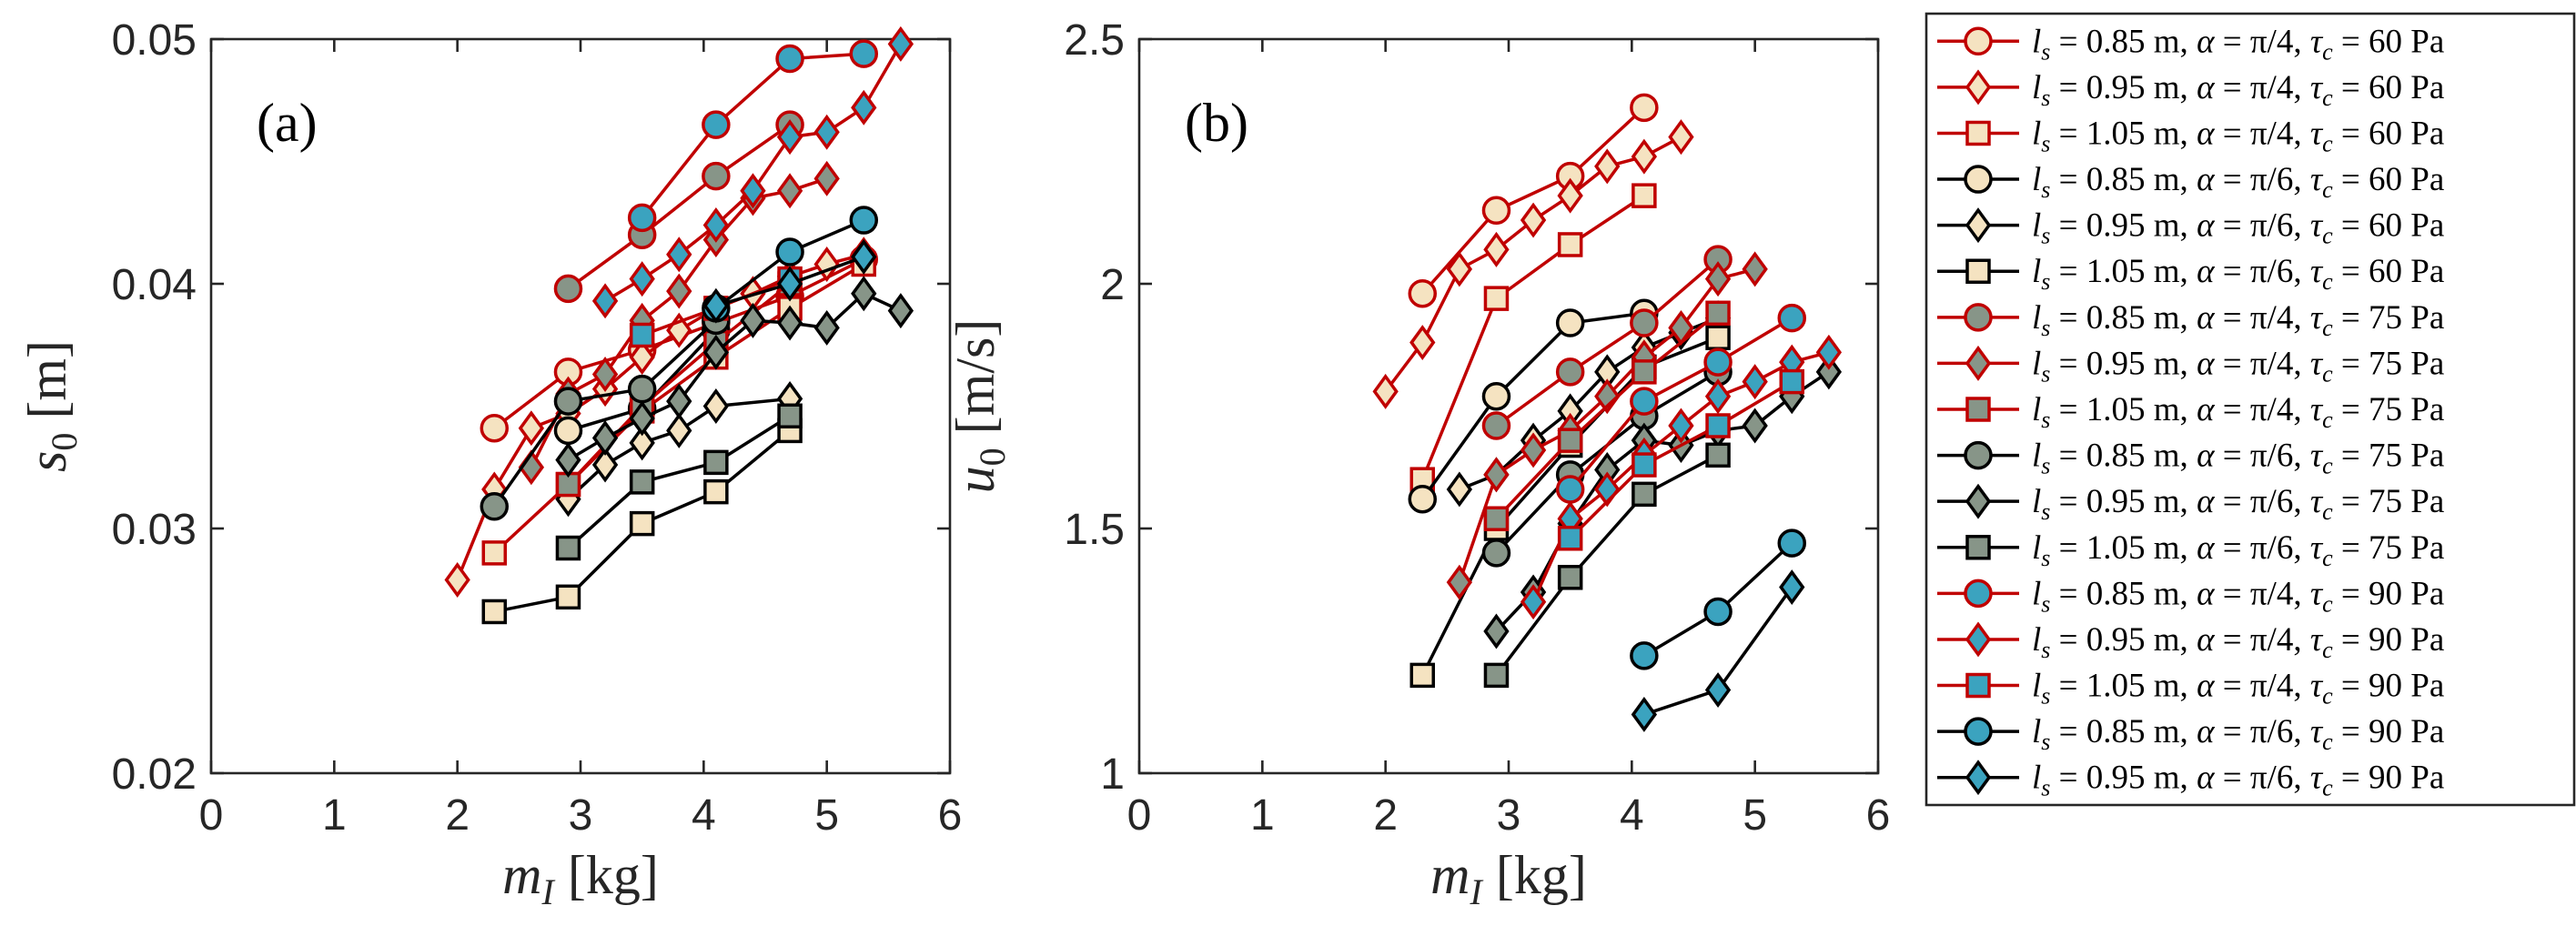 This screenshot has width=2576, height=946. What do you see at coordinates (154, 530) in the screenshot?
I see `y-tick-label: 0.03` at bounding box center [154, 530].